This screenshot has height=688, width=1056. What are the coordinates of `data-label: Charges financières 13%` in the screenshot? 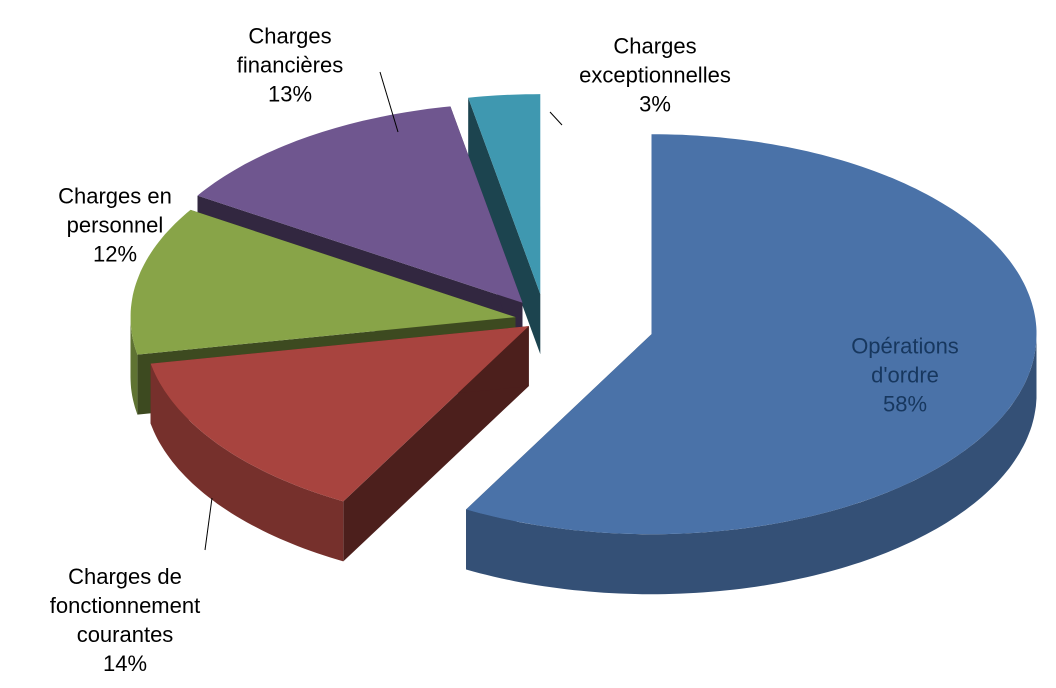 It's located at (290, 65).